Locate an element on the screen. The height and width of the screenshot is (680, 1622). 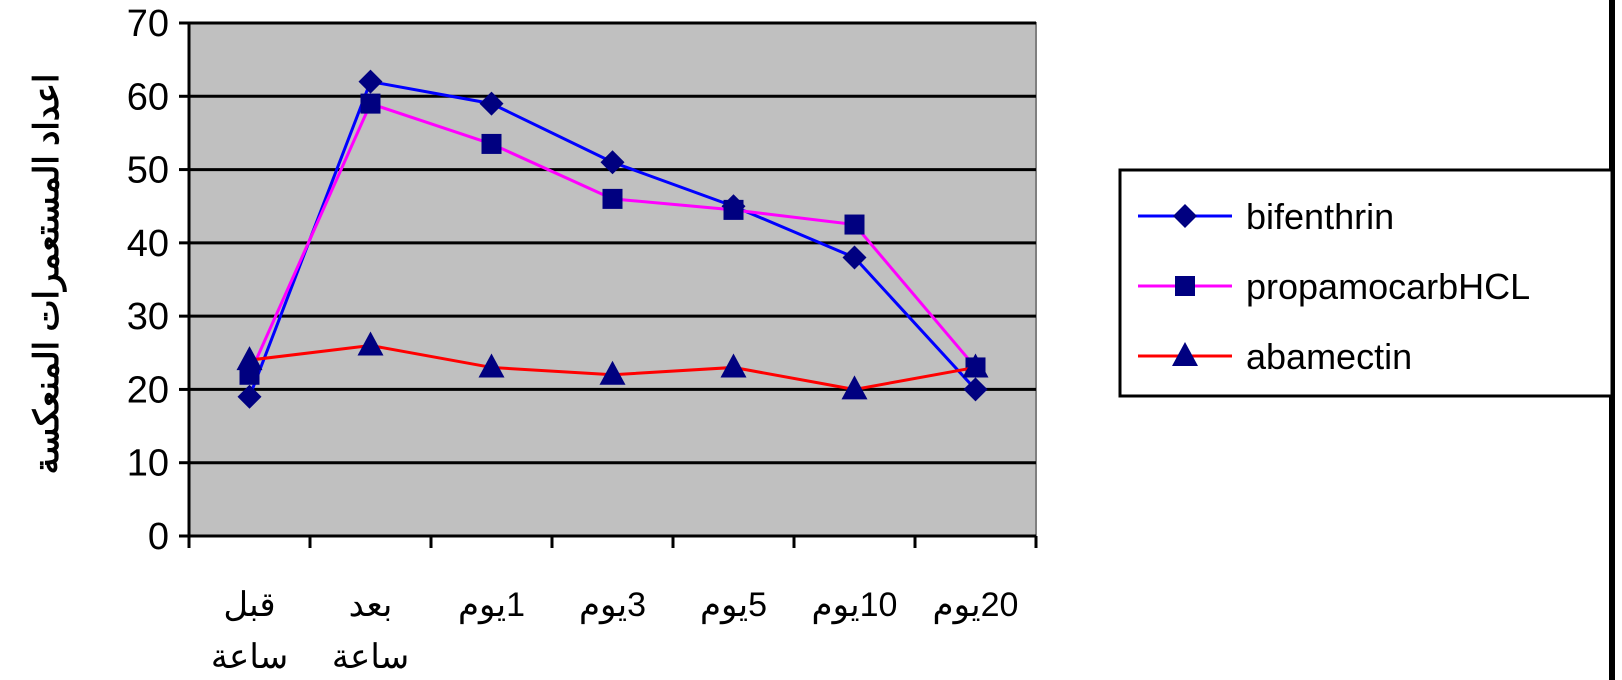
y-tick-label: 60 is located at coordinates (148, 97).